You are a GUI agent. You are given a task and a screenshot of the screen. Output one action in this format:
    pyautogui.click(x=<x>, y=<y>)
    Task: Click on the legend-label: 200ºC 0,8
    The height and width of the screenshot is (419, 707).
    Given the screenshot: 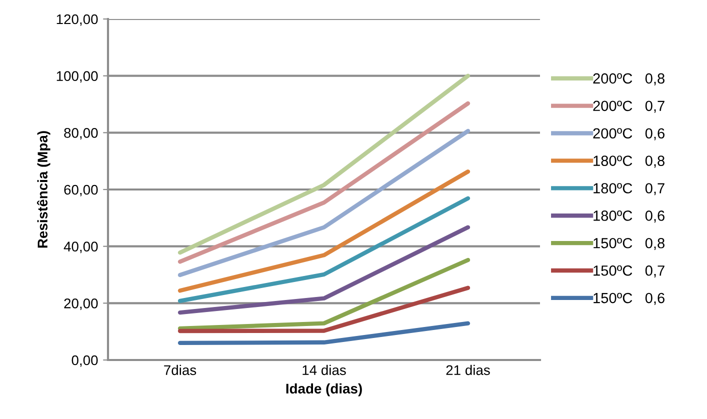 What is the action you would take?
    pyautogui.click(x=628, y=79)
    